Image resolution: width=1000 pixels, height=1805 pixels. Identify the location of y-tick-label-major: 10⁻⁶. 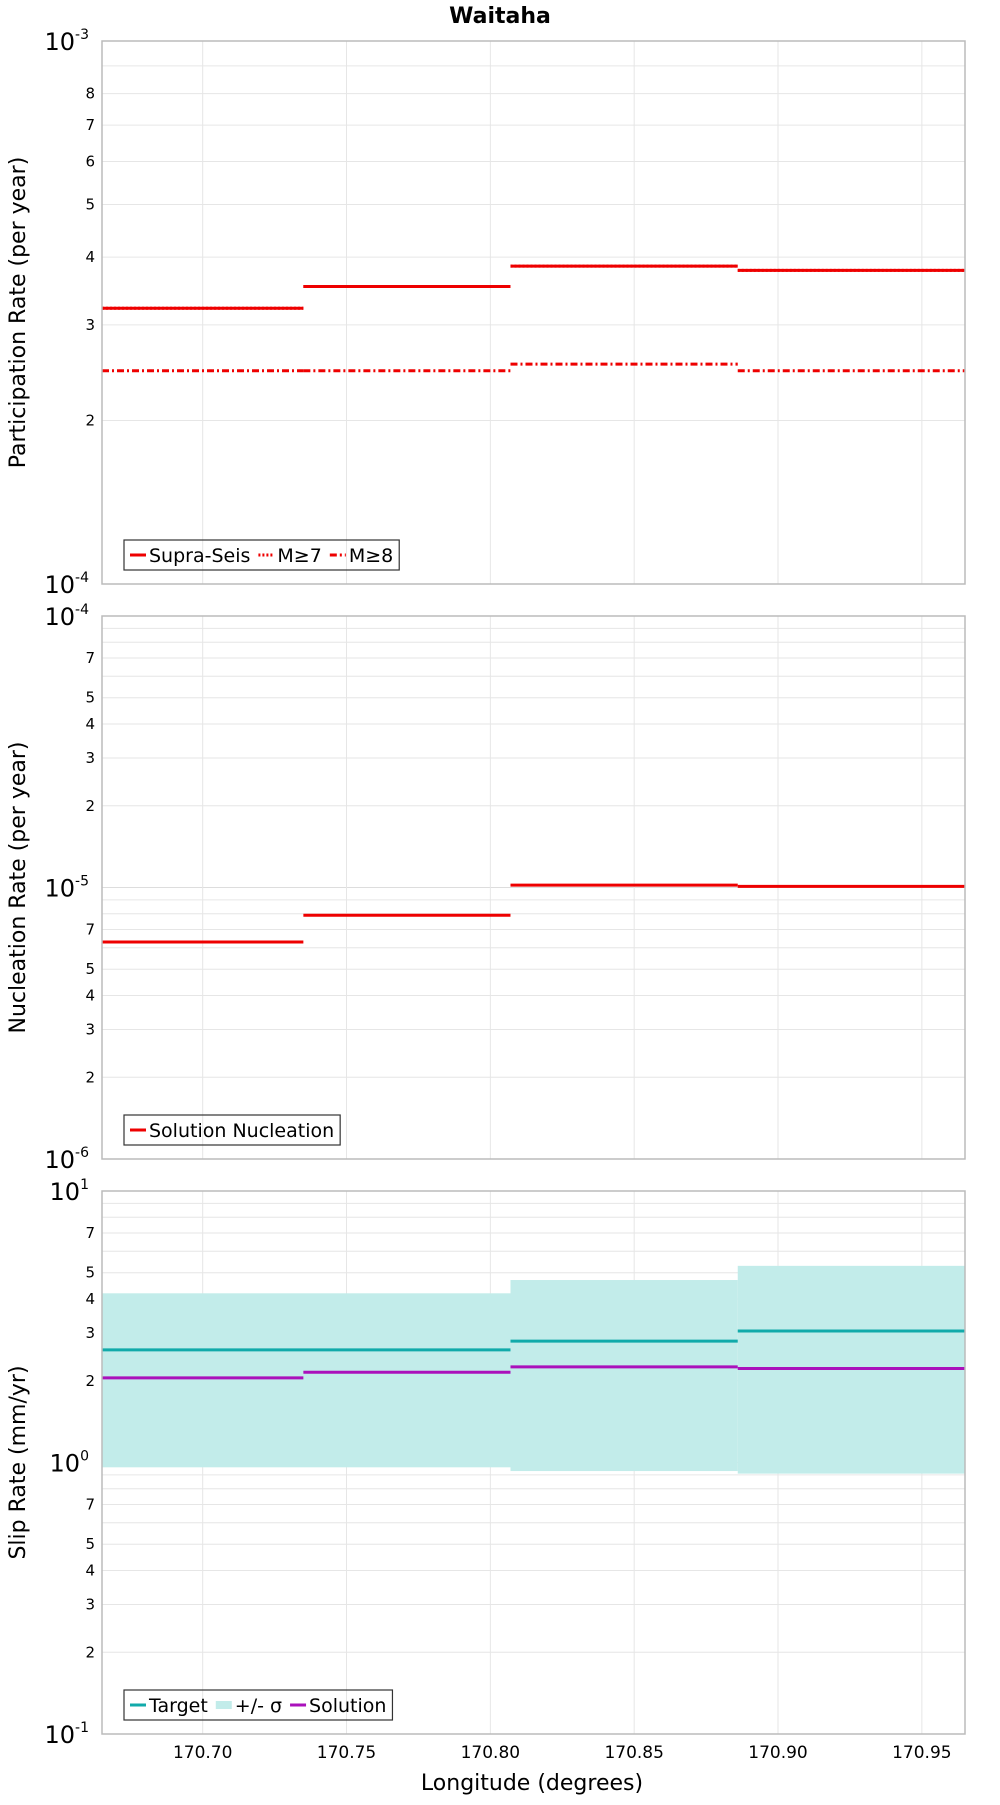
(66, 1159).